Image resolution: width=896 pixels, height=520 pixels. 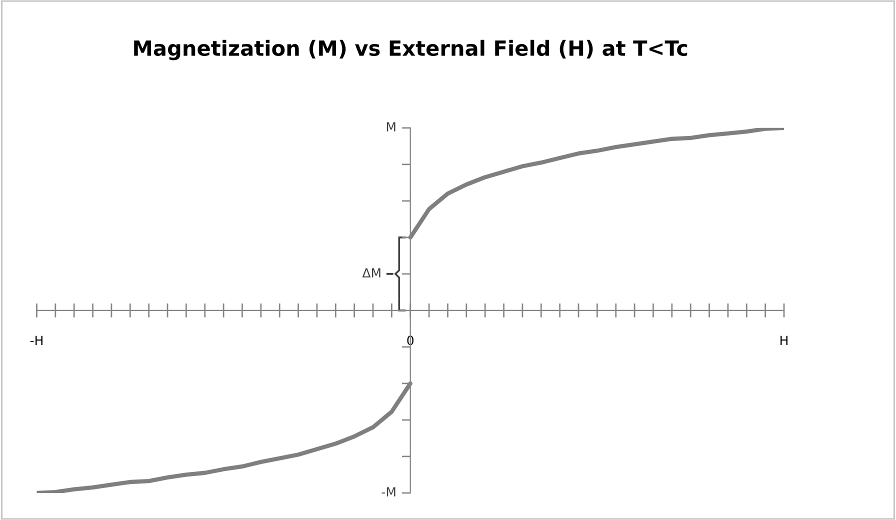 What do you see at coordinates (411, 50) in the screenshot?
I see `chart-title: Magnetization (M) vs External Field (H) at T<Tc` at bounding box center [411, 50].